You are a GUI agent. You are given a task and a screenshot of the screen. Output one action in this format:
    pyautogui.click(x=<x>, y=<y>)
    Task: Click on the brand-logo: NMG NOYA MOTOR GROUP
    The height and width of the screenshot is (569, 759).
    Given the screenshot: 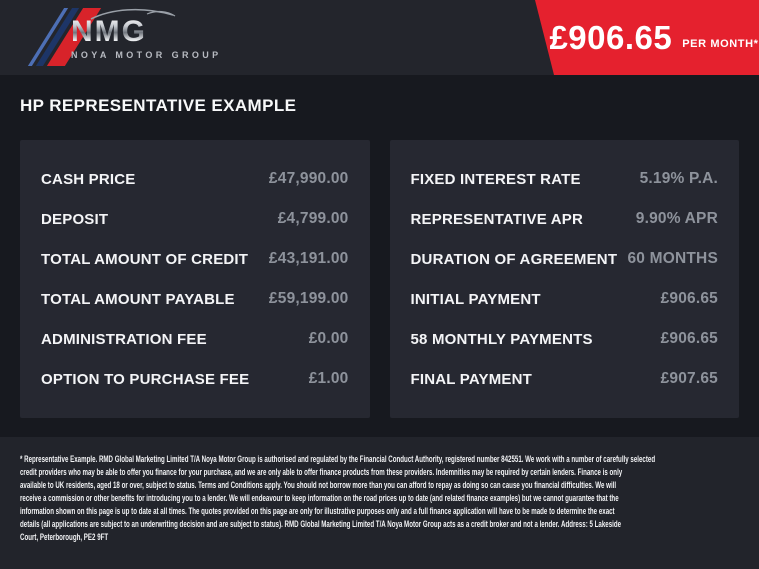 What is the action you would take?
    pyautogui.click(x=124, y=37)
    